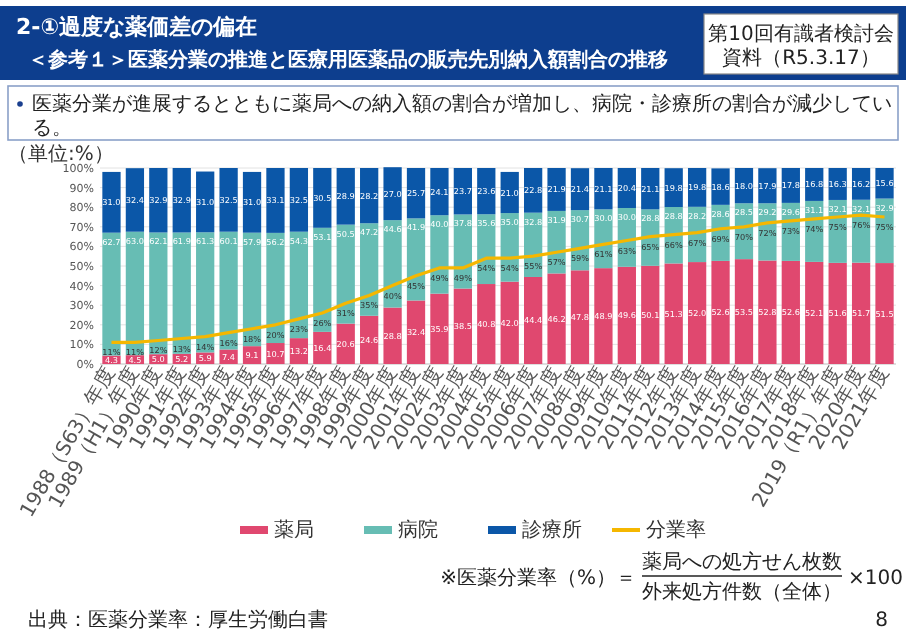 The width and height of the screenshot is (906, 640). What do you see at coordinates (552, 530) in the screenshot?
I see `legend-label: 診療所` at bounding box center [552, 530].